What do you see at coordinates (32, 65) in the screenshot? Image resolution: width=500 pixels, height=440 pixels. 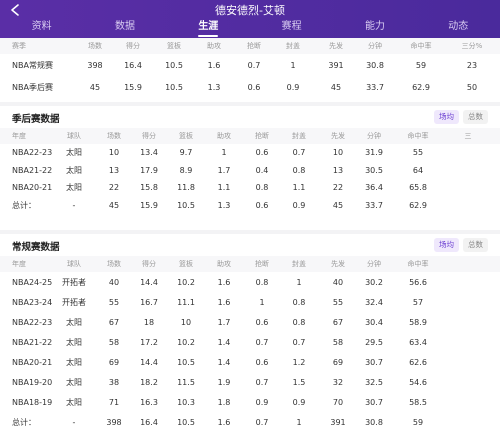 I see `table-cell: NBA常规赛` at bounding box center [32, 65].